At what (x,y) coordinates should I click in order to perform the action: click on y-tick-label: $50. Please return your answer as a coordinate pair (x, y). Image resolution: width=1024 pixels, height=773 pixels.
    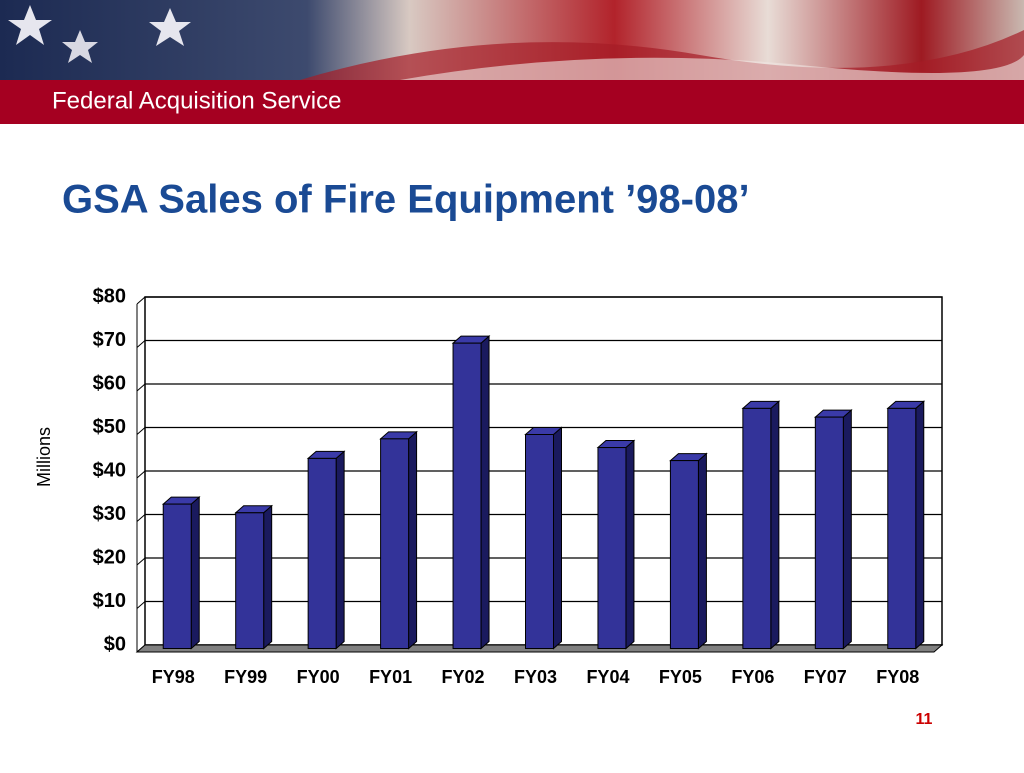
    Looking at the image, I should click on (109, 427).